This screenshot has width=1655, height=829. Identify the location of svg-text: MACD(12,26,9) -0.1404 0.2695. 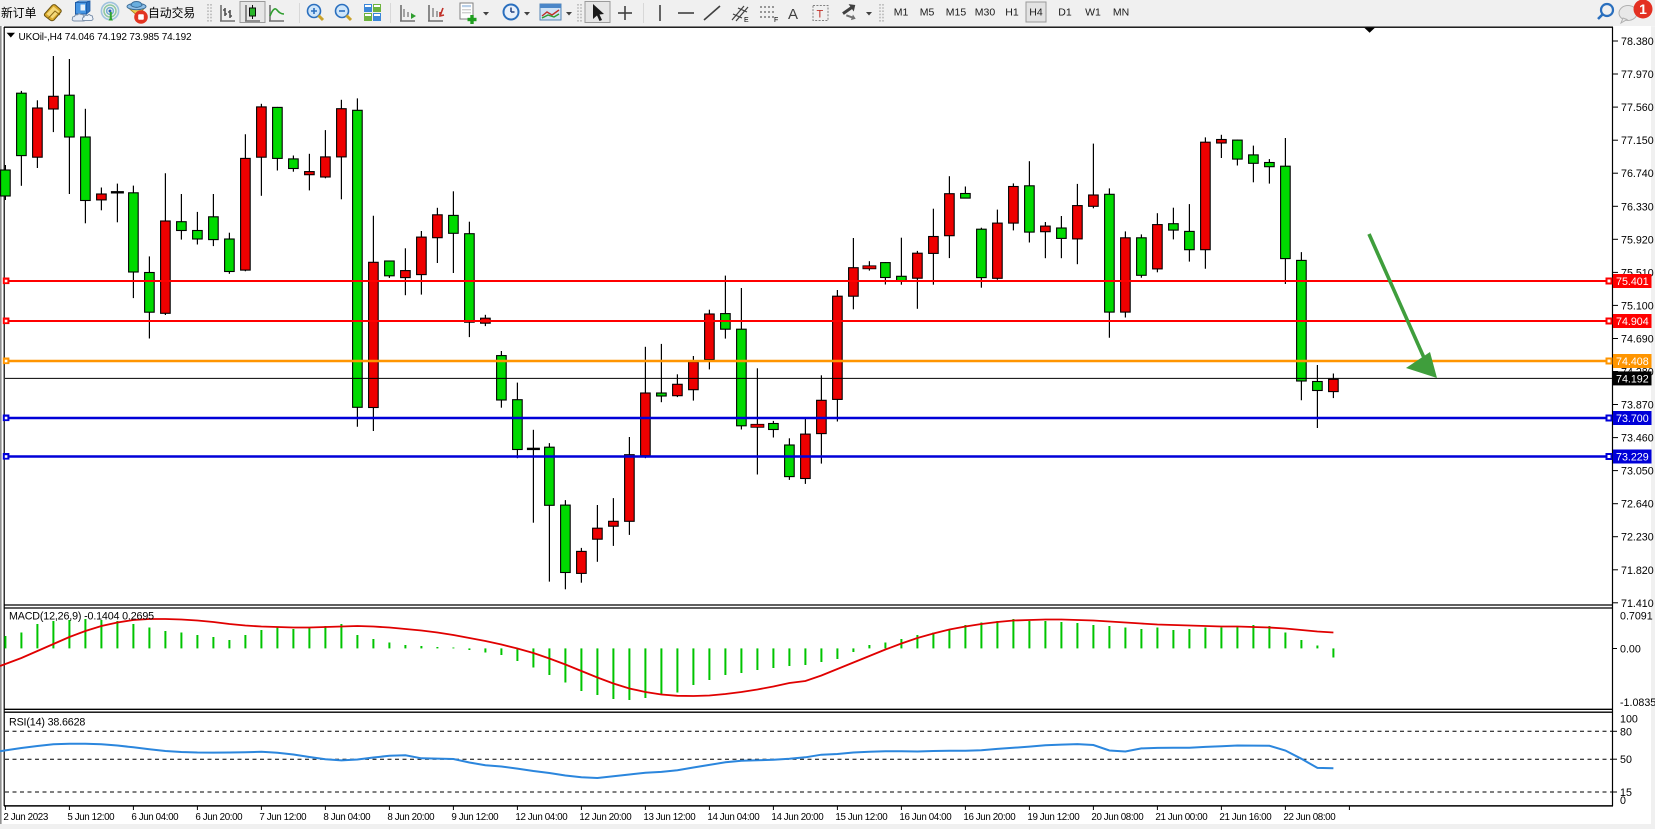
(81, 617).